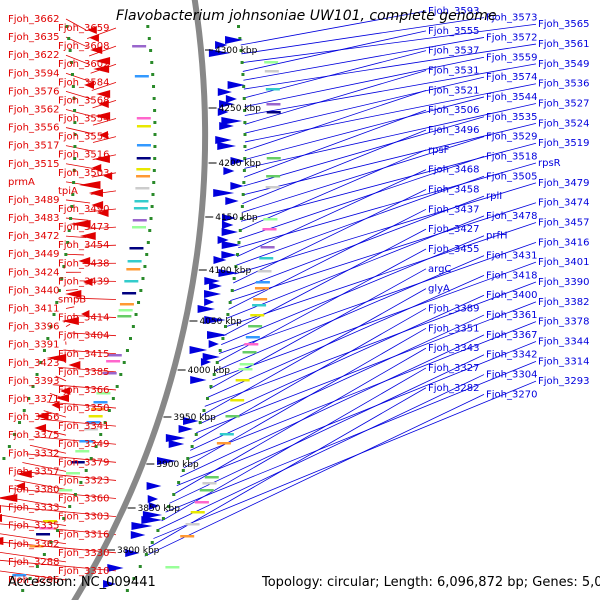  Describe the element at coordinates (563, 381) in the screenshot. I see `gene-label-right: Fjoh_3293` at that location.